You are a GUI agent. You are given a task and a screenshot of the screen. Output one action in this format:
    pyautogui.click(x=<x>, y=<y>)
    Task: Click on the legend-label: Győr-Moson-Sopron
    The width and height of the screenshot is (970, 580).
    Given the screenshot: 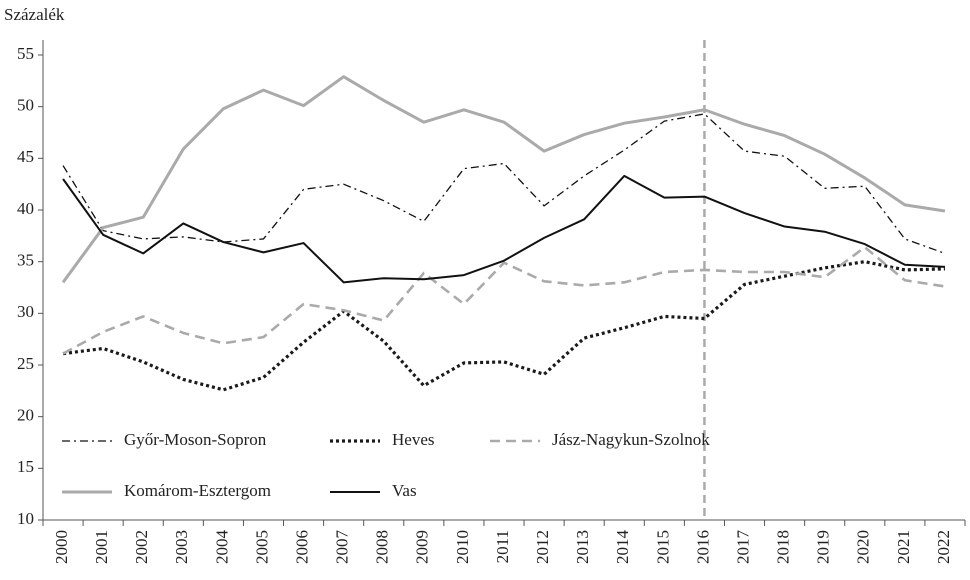 What is the action you would take?
    pyautogui.click(x=195, y=439)
    